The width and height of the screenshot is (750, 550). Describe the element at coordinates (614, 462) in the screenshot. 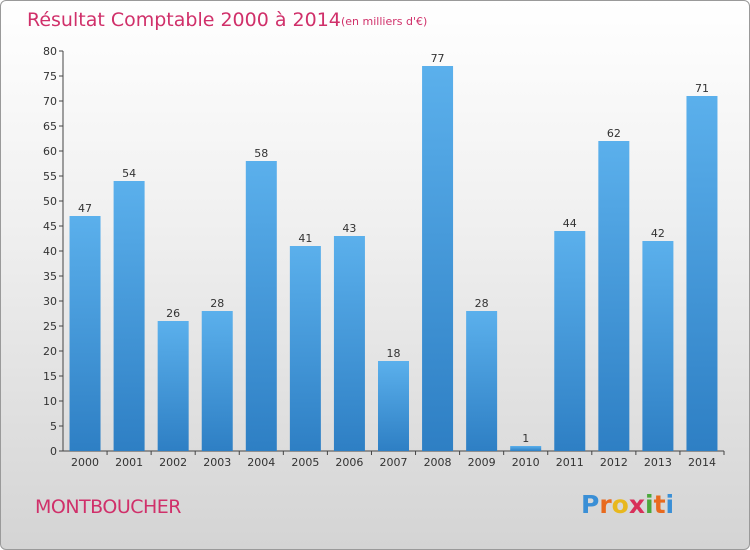

I see `x-tick-label: 2012` at that location.